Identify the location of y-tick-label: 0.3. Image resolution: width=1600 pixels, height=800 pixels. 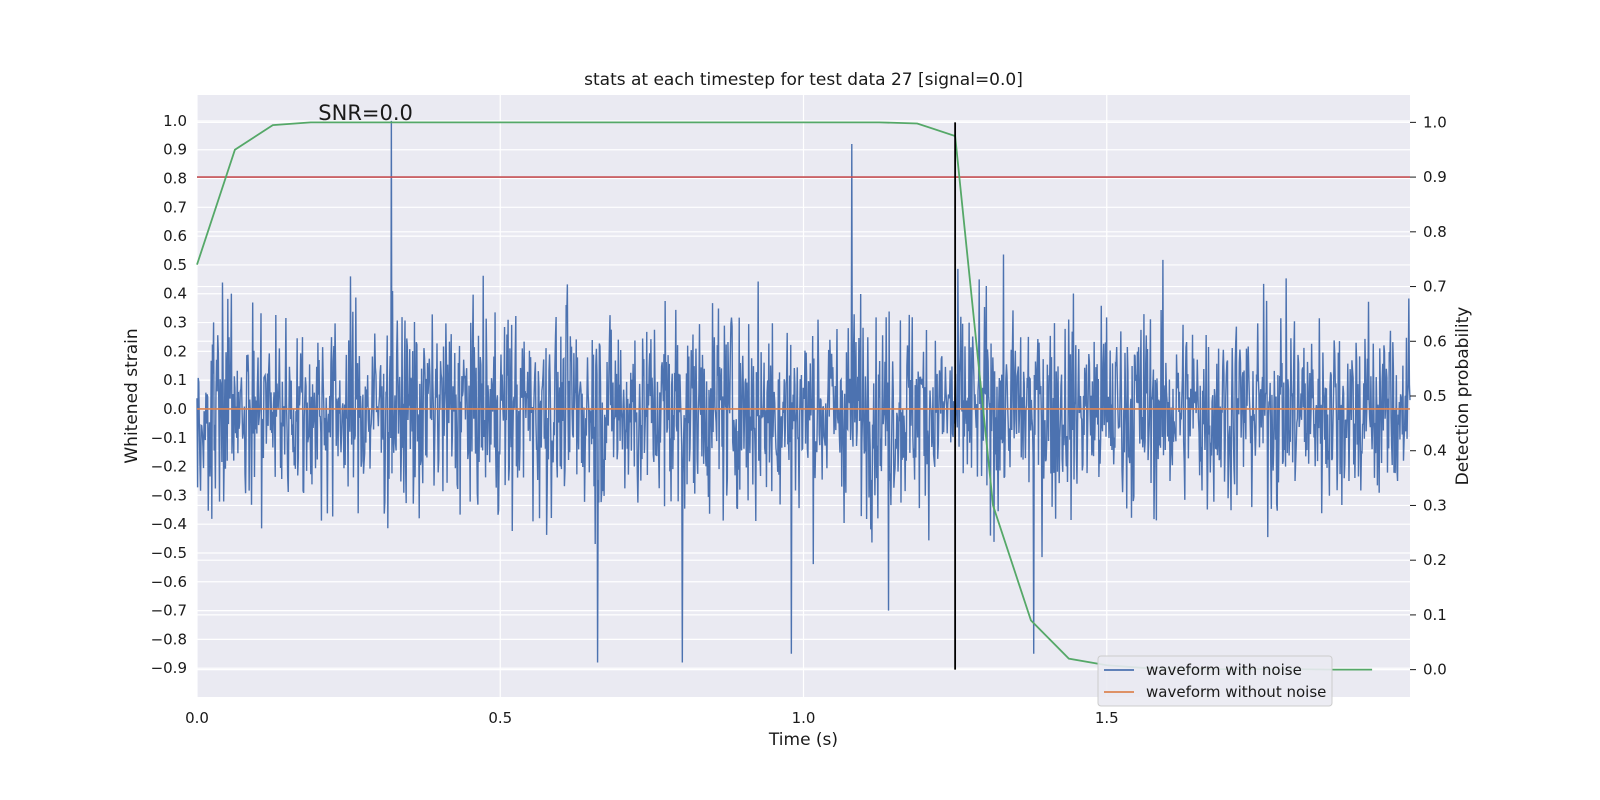
(175, 323).